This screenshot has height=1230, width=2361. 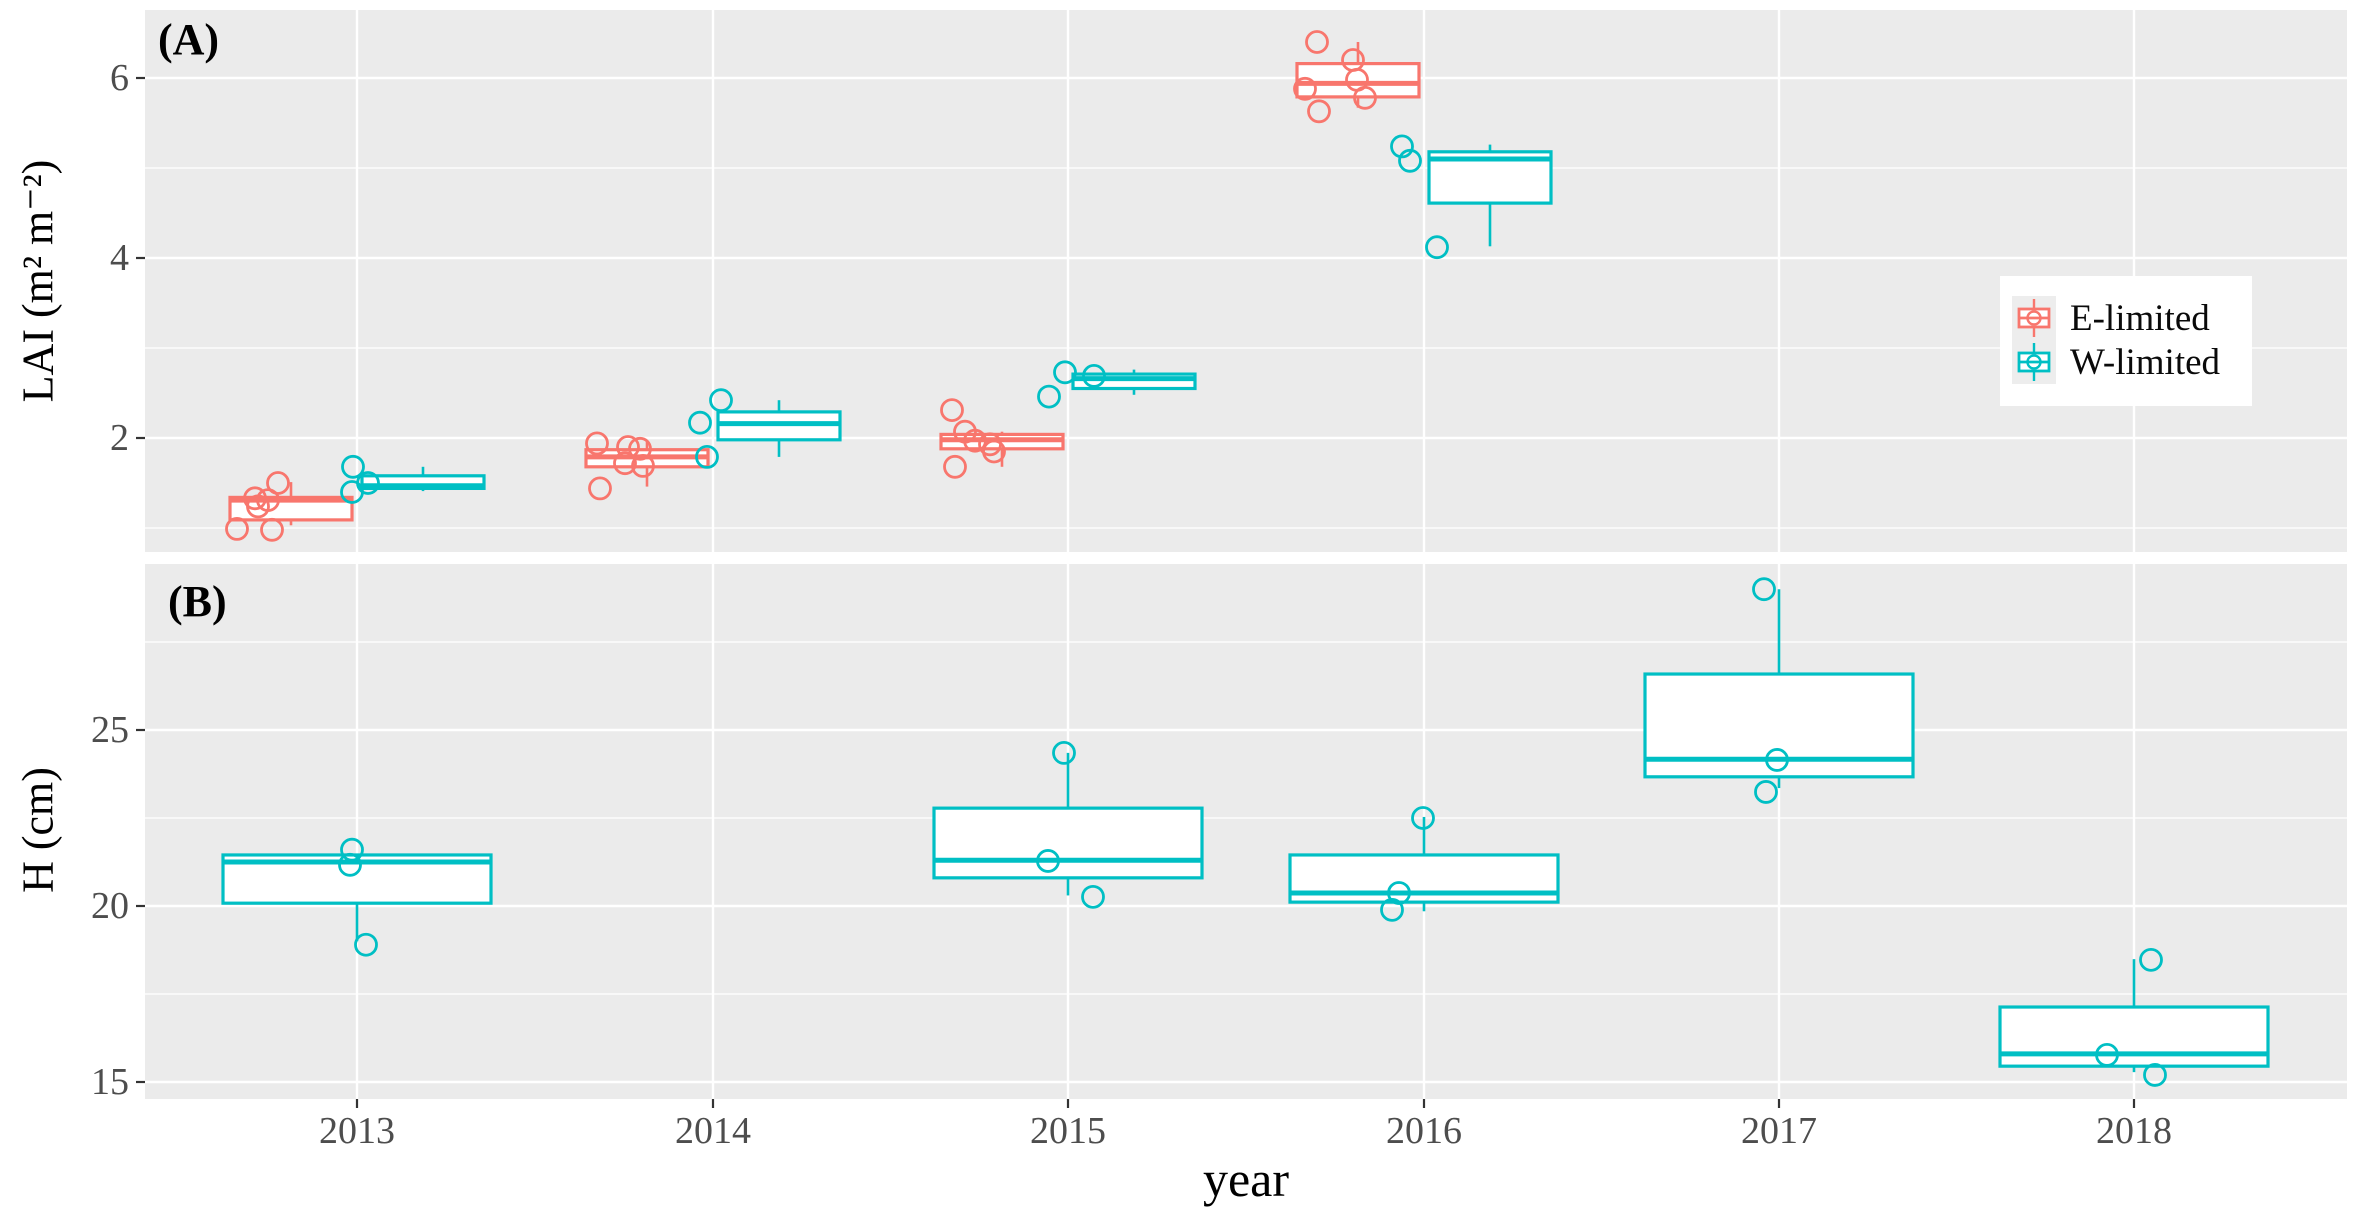 I want to click on y-tick-label: 25, so click(x=110, y=730).